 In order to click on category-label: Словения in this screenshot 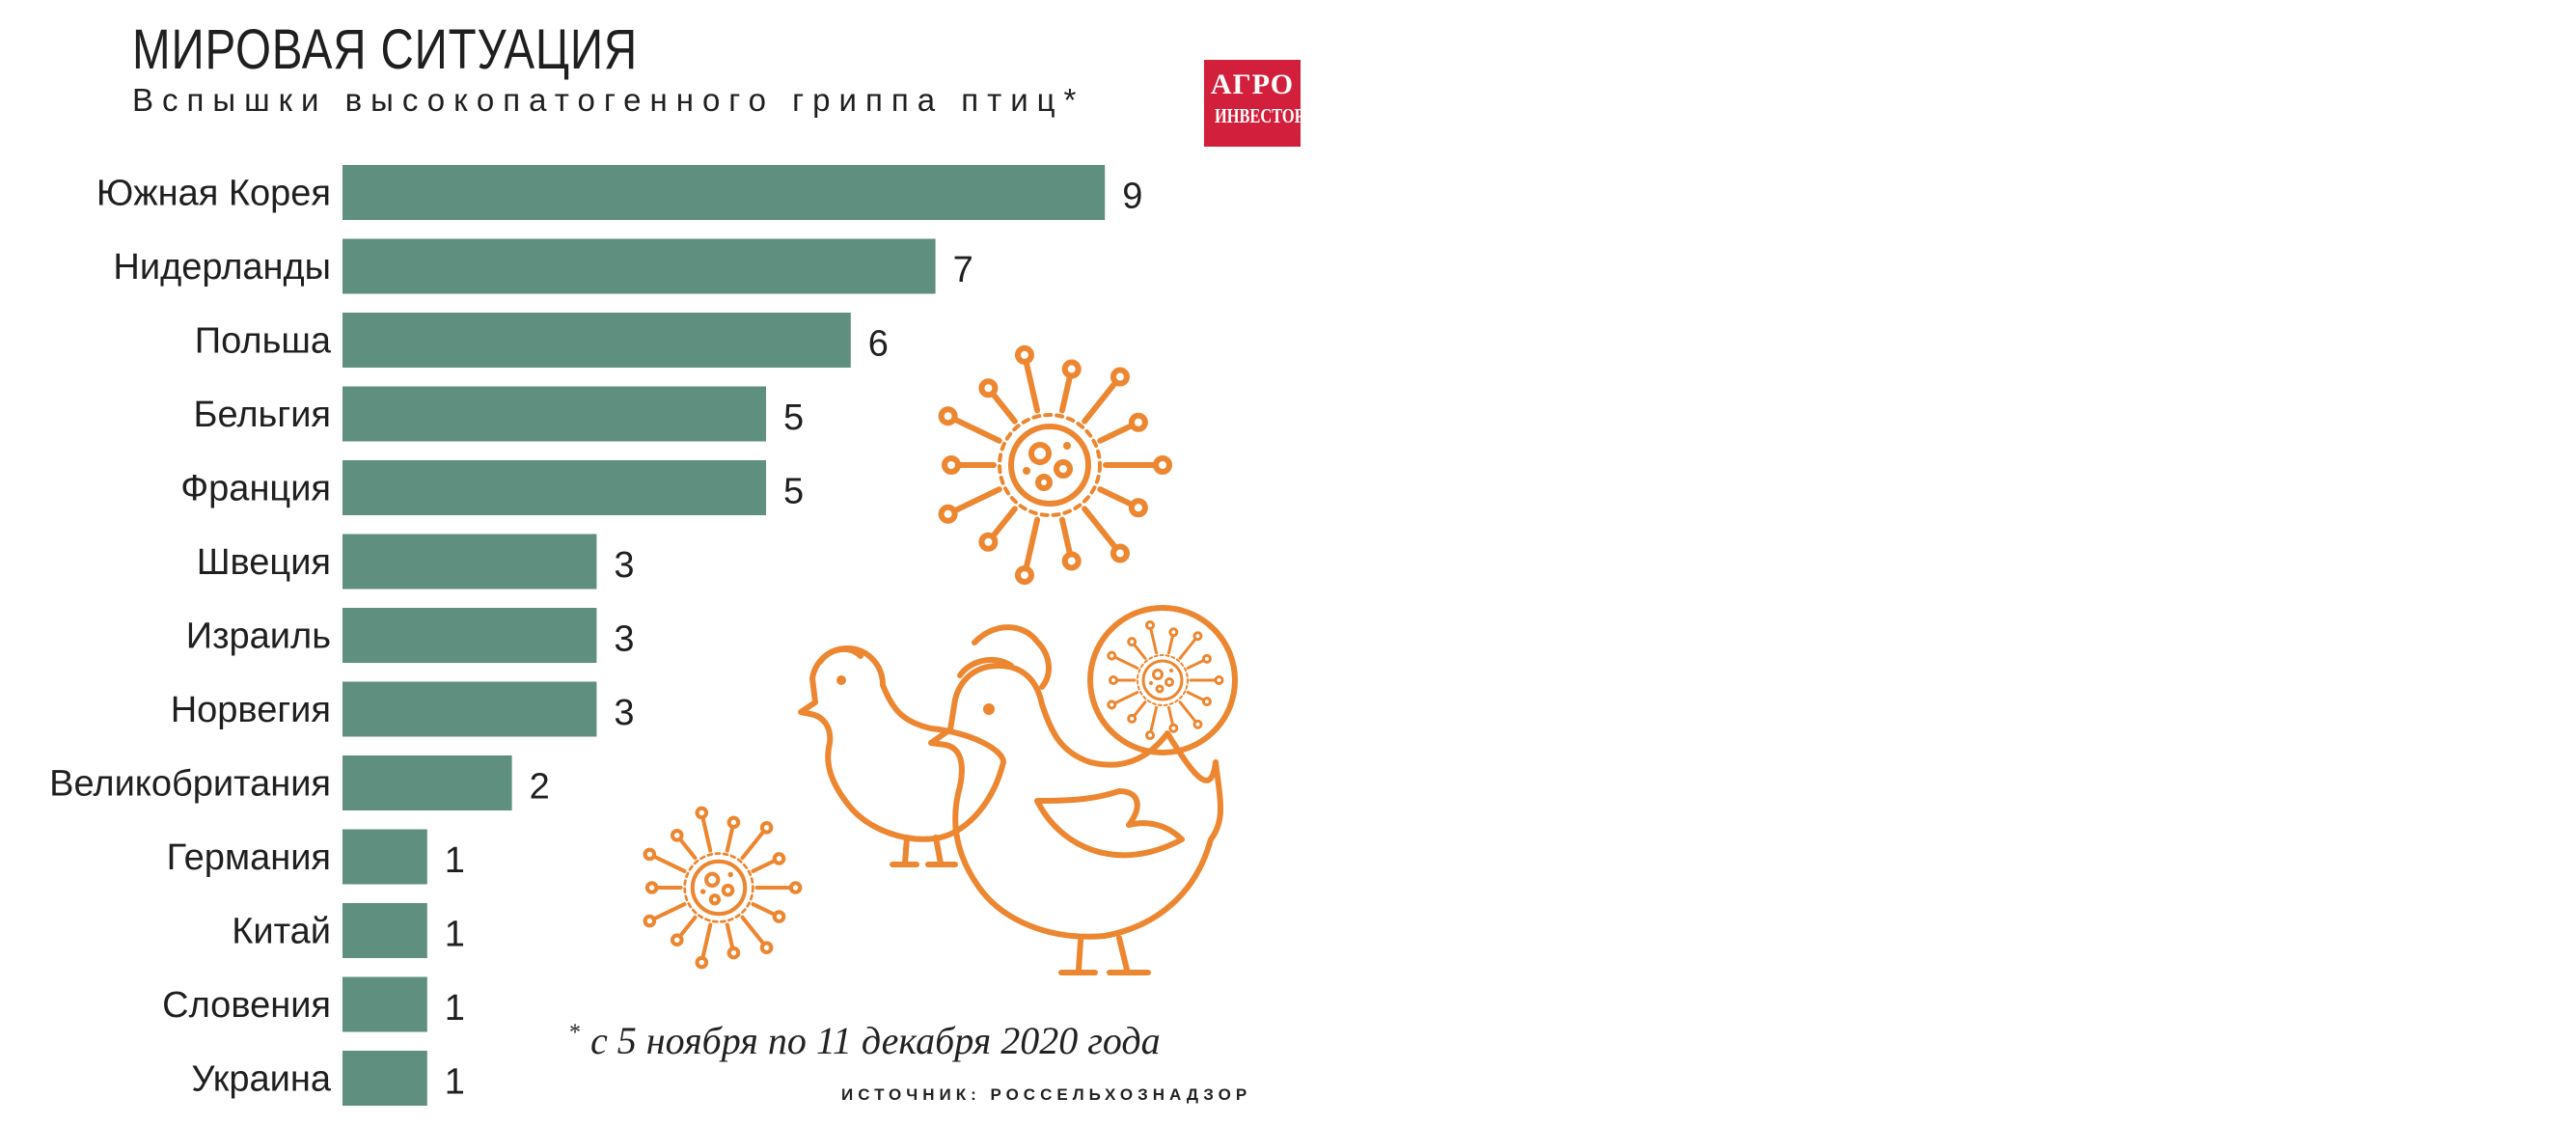, I will do `click(247, 1006)`.